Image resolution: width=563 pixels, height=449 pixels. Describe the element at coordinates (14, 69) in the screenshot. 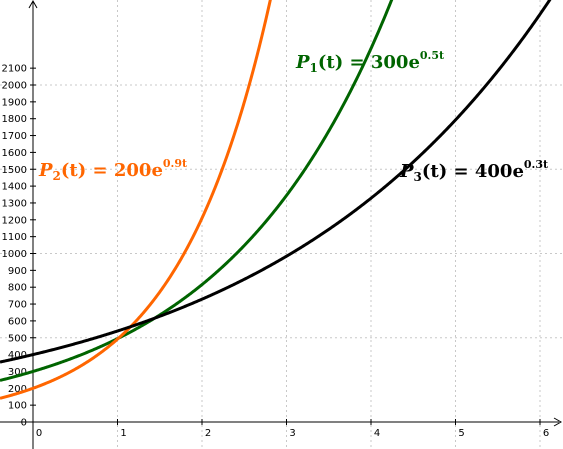

I see `y-tick-label: 2100` at that location.